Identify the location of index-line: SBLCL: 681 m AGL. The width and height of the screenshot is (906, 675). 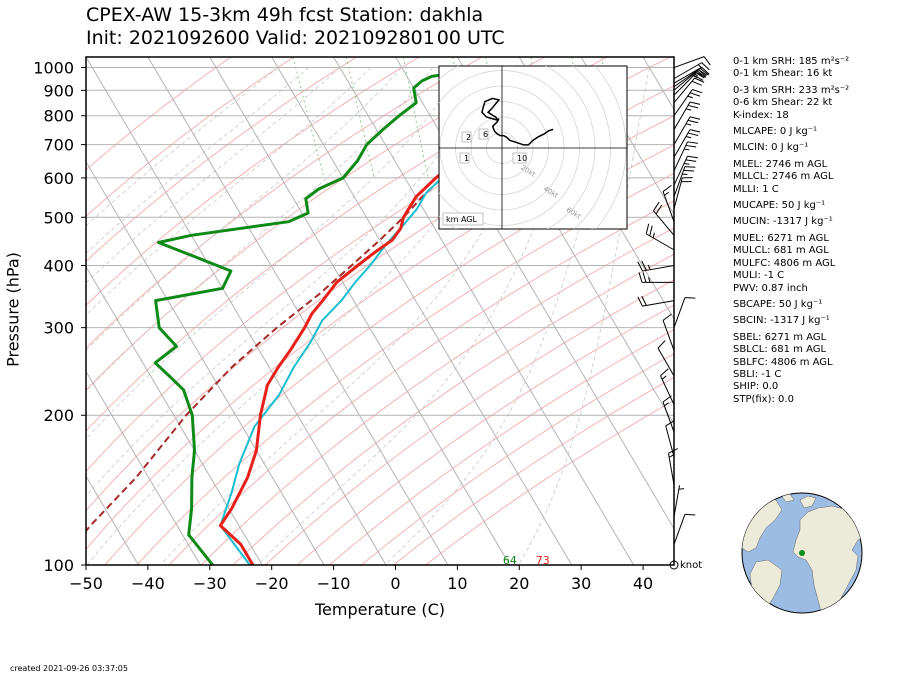
(780, 350).